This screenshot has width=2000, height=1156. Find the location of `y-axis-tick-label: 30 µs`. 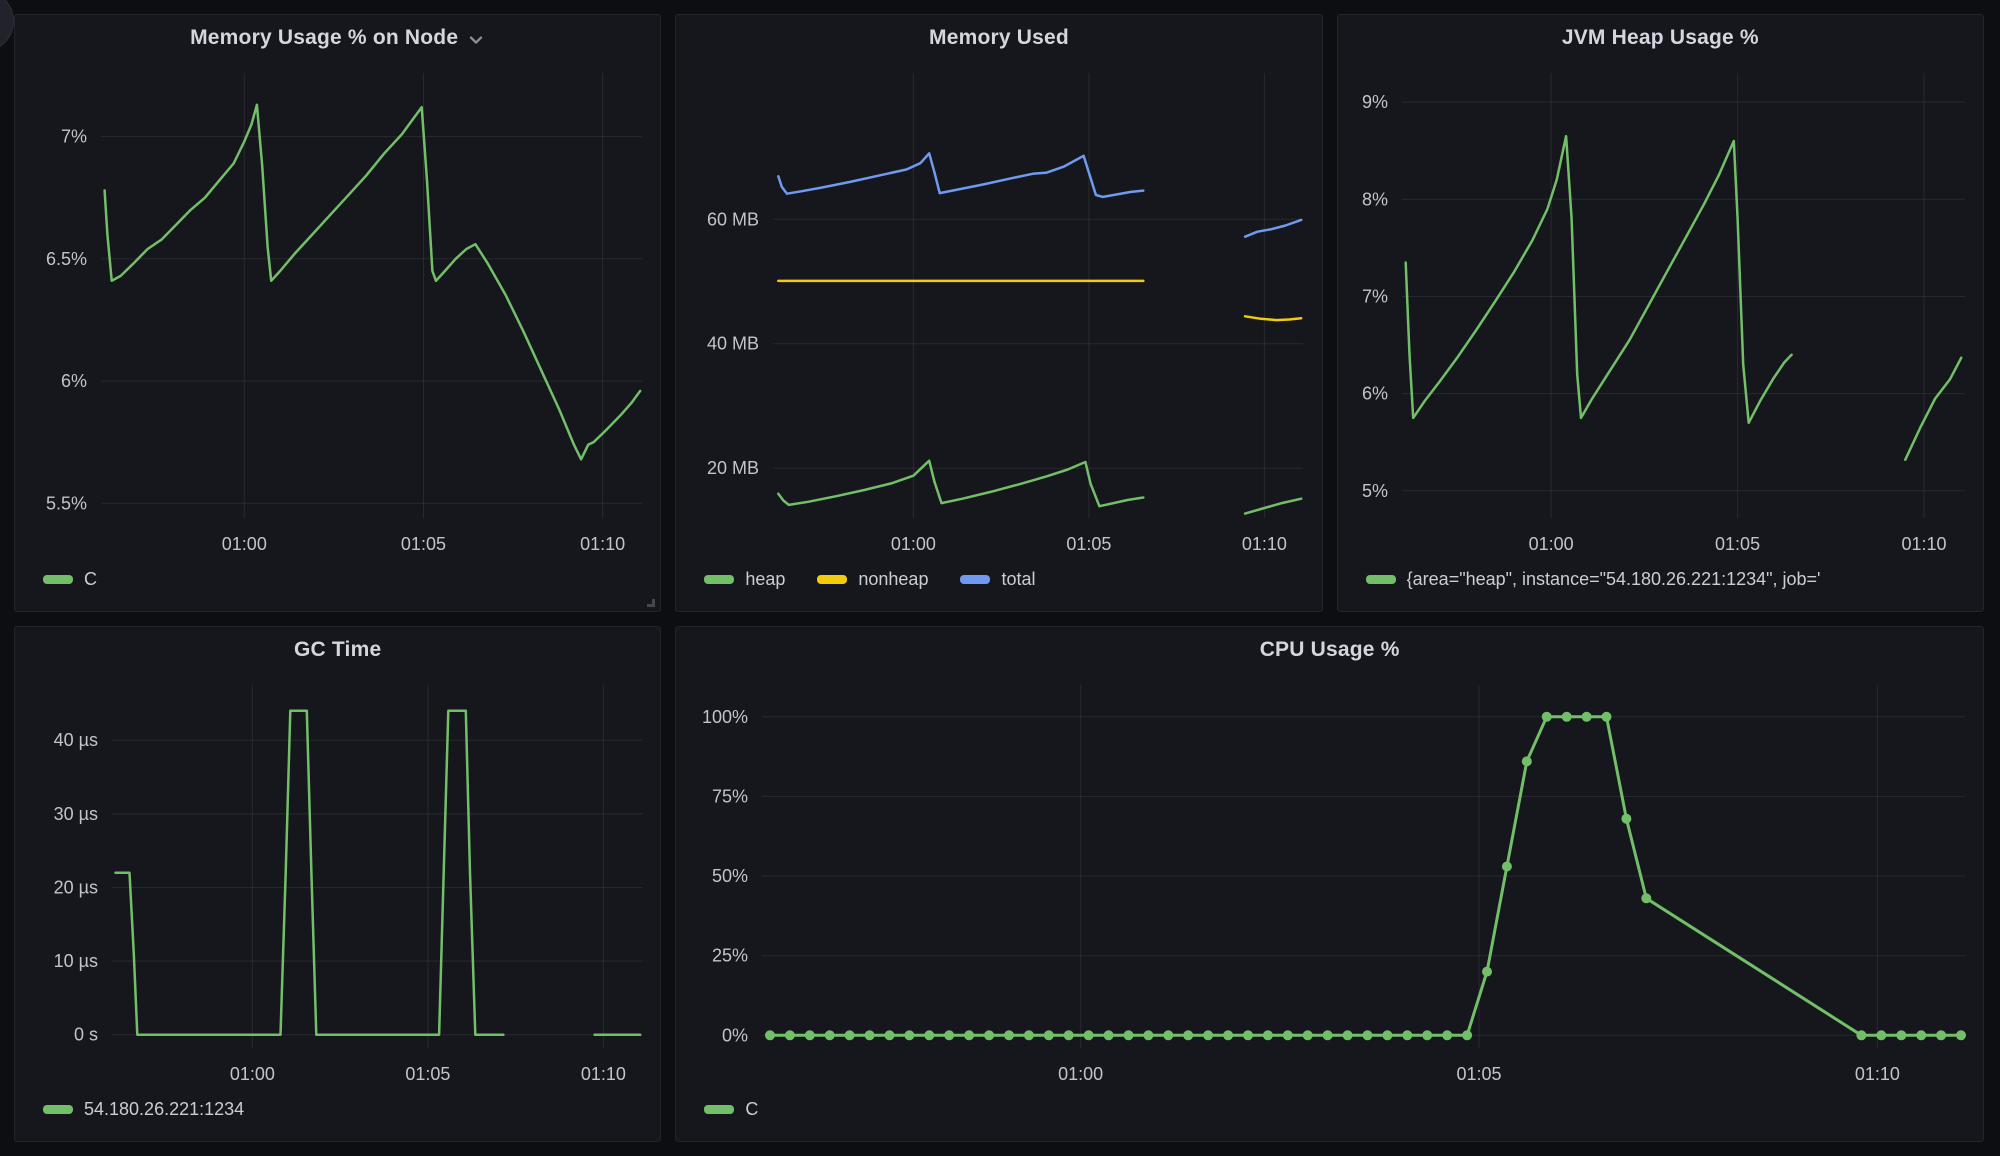

y-axis-tick-label: 30 µs is located at coordinates (76, 814).